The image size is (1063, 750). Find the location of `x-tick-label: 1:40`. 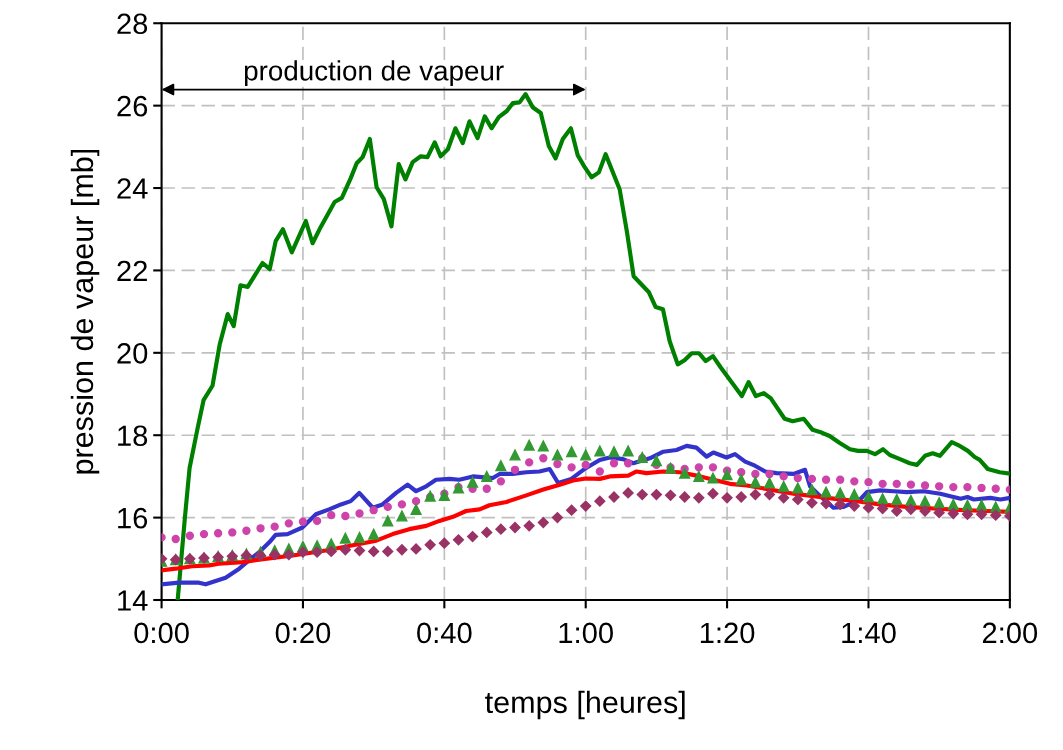

x-tick-label: 1:40 is located at coordinates (869, 633).